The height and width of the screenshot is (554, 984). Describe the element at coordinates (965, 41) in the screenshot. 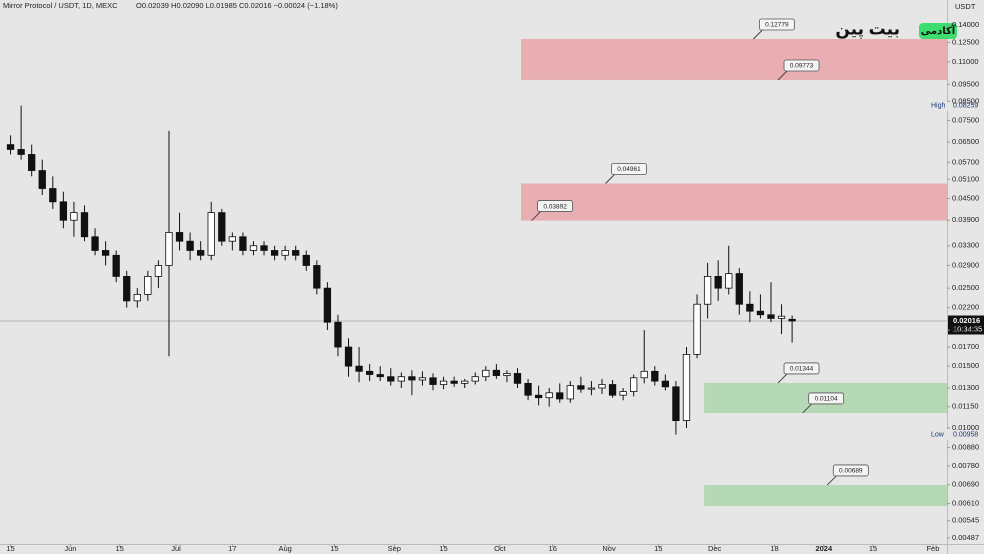

I see `y-tick-label: 0.12500` at that location.